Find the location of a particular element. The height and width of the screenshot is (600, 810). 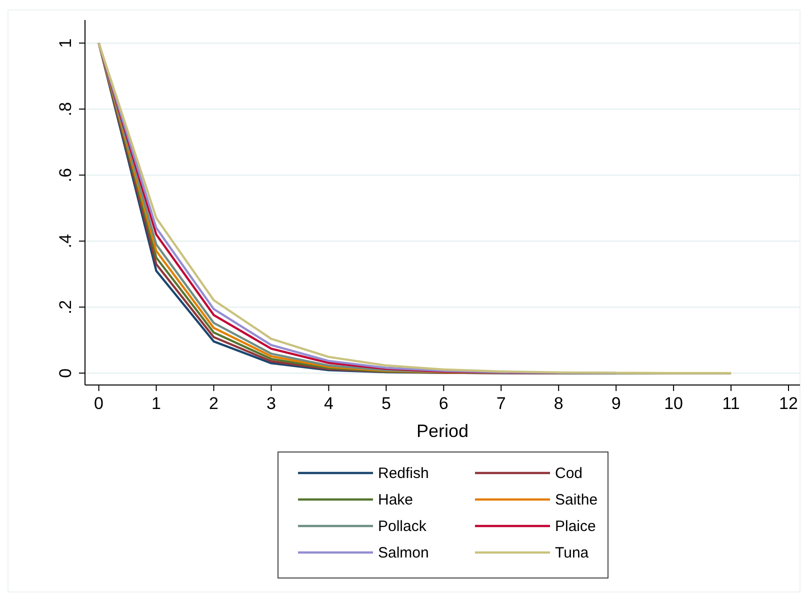

legend-label: Plaice is located at coordinates (575, 526).